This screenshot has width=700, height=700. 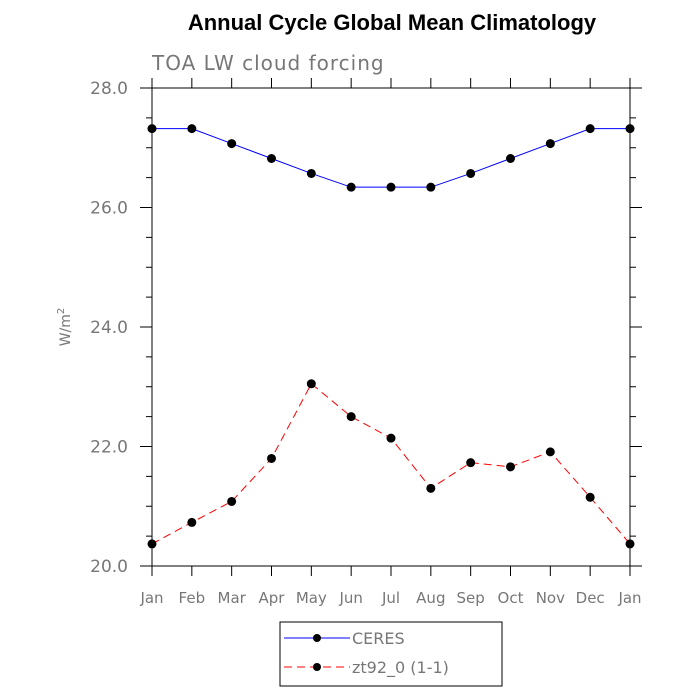 I want to click on x-tick-label: Nov, so click(x=550, y=598).